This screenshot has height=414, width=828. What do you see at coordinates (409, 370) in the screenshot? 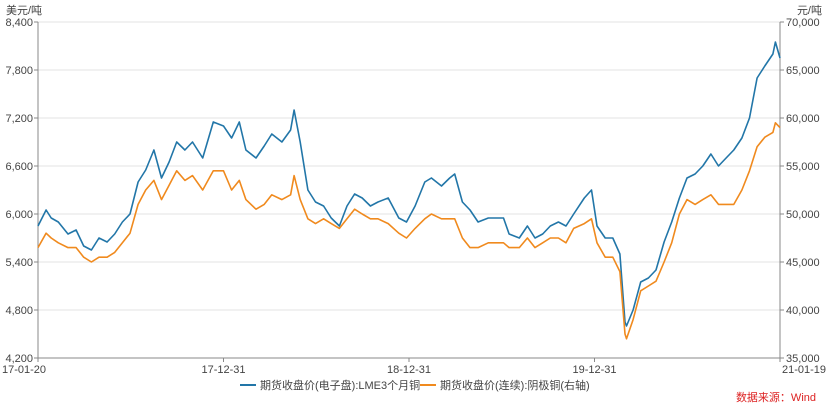
I see `x-tick-label: 18-12-31` at bounding box center [409, 370].